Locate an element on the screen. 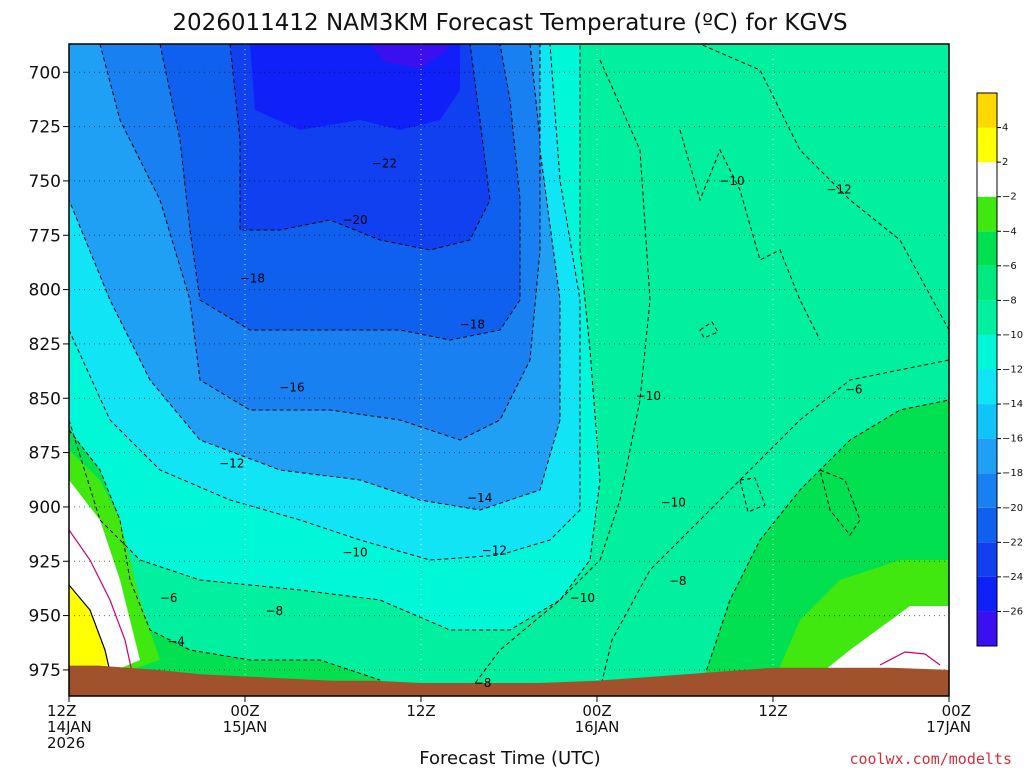 The width and height of the screenshot is (1024, 768). contour-label: −14 is located at coordinates (479, 498).